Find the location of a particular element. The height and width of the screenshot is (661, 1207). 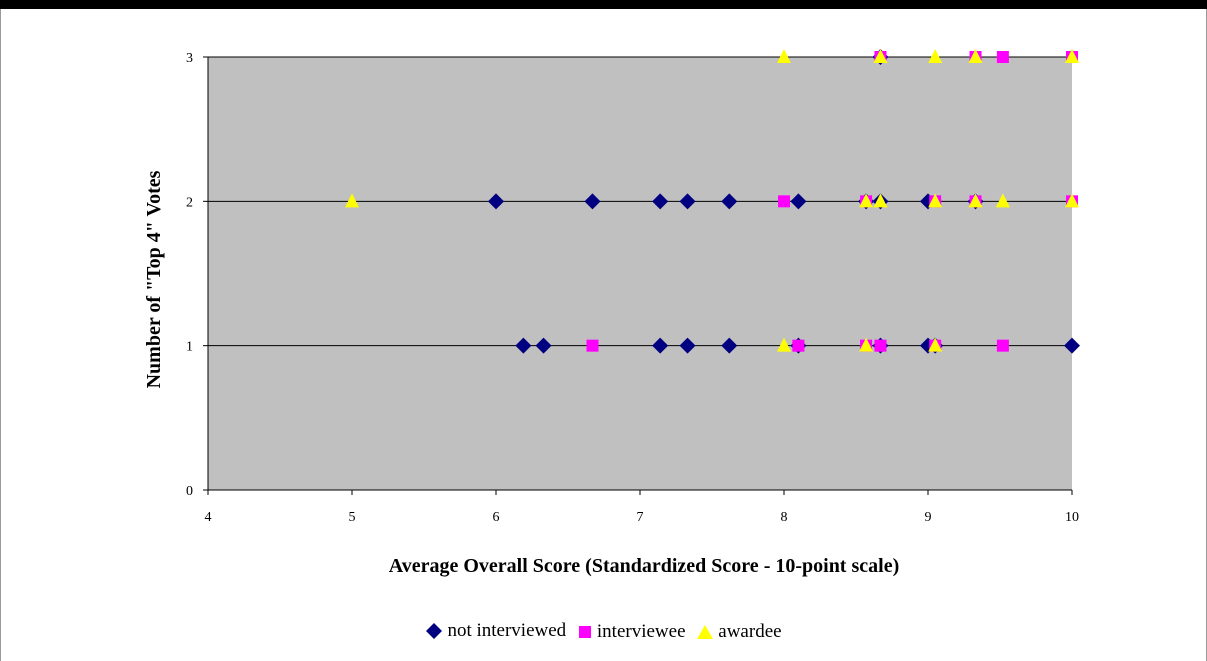

legend-label: interviewee is located at coordinates (641, 631).